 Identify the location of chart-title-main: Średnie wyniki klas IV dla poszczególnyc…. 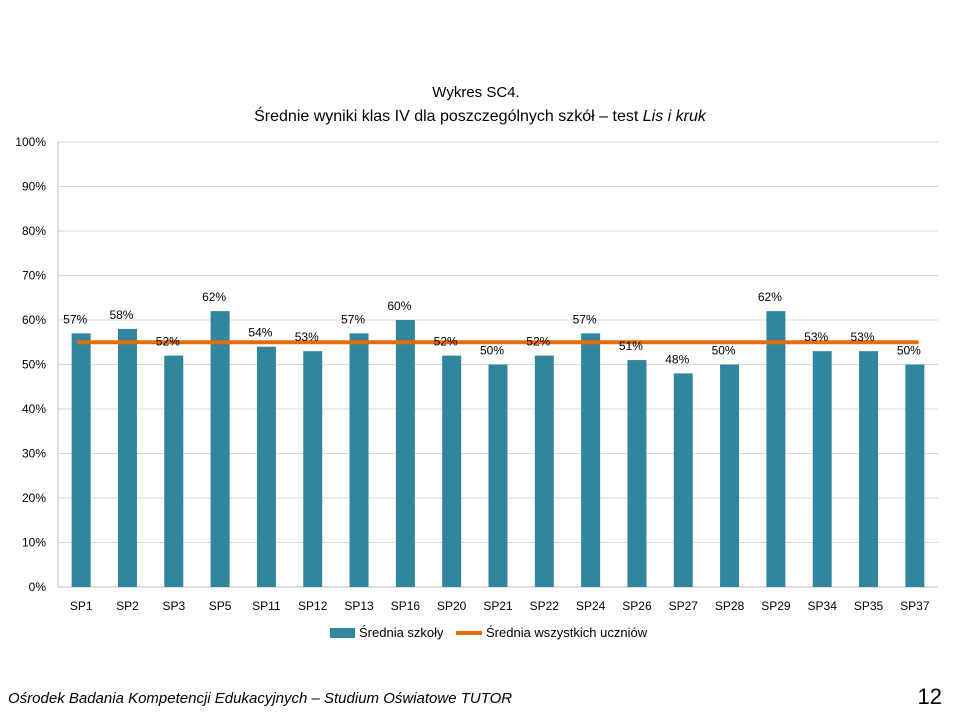
(448, 115).